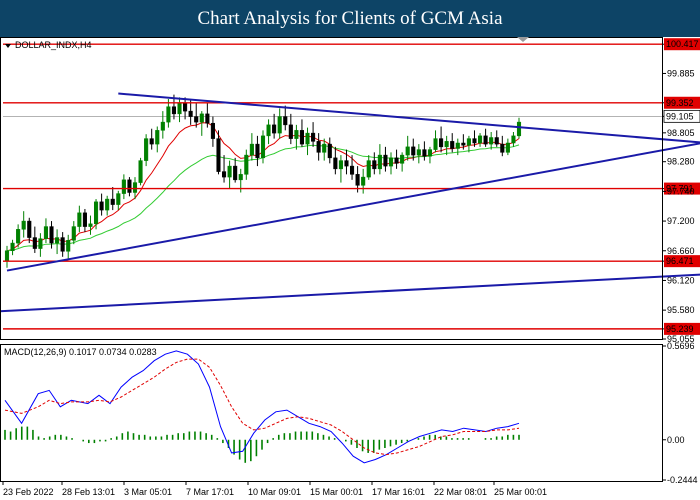 This screenshot has width=700, height=500. Describe the element at coordinates (520, 492) in the screenshot. I see `time-tick-label: 25 Mar 00:01` at that location.